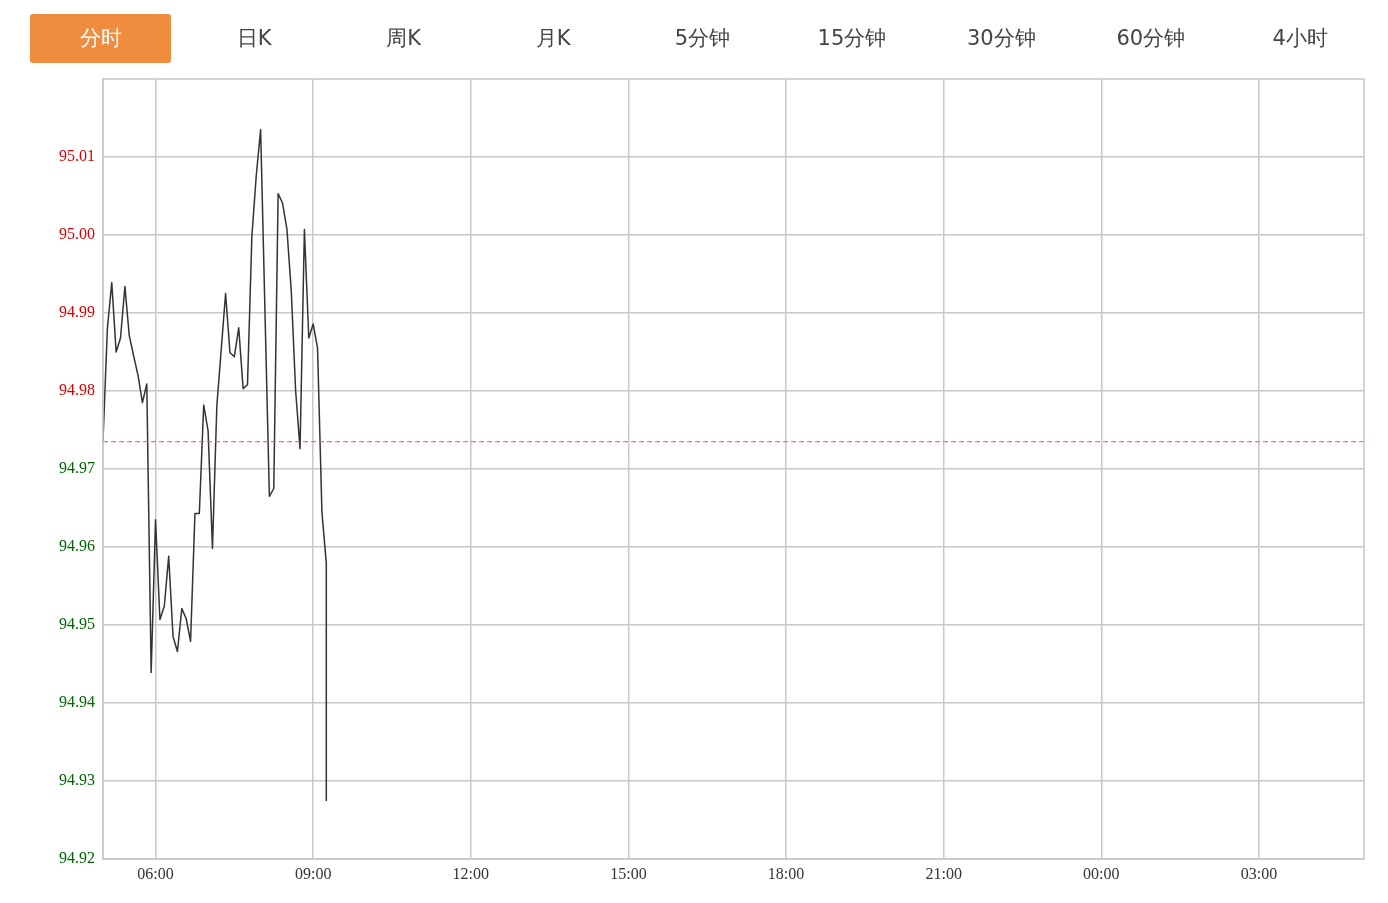 The image size is (1388, 903). Describe the element at coordinates (77, 312) in the screenshot. I see `y-tick-label: 94.99` at that location.